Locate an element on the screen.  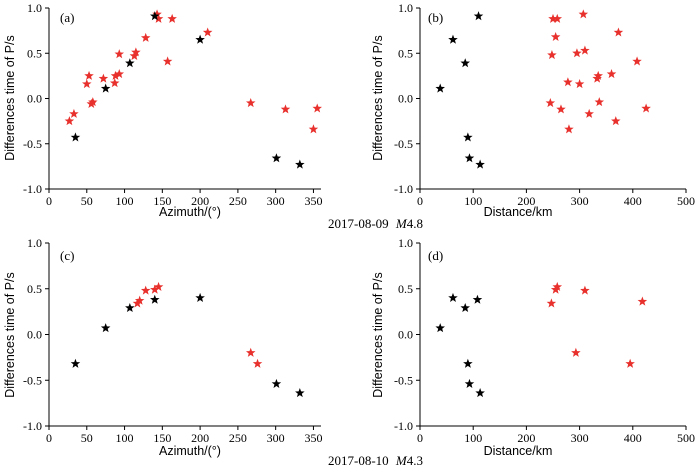
x-tick-label: 250 is located at coordinates (238, 201).